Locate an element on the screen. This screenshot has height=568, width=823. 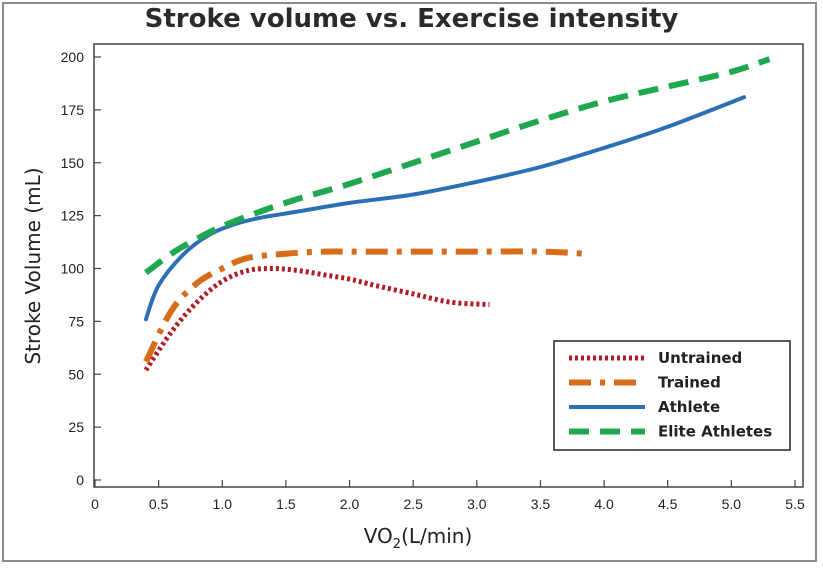
y-tick-label: 75 is located at coordinates (76, 321).